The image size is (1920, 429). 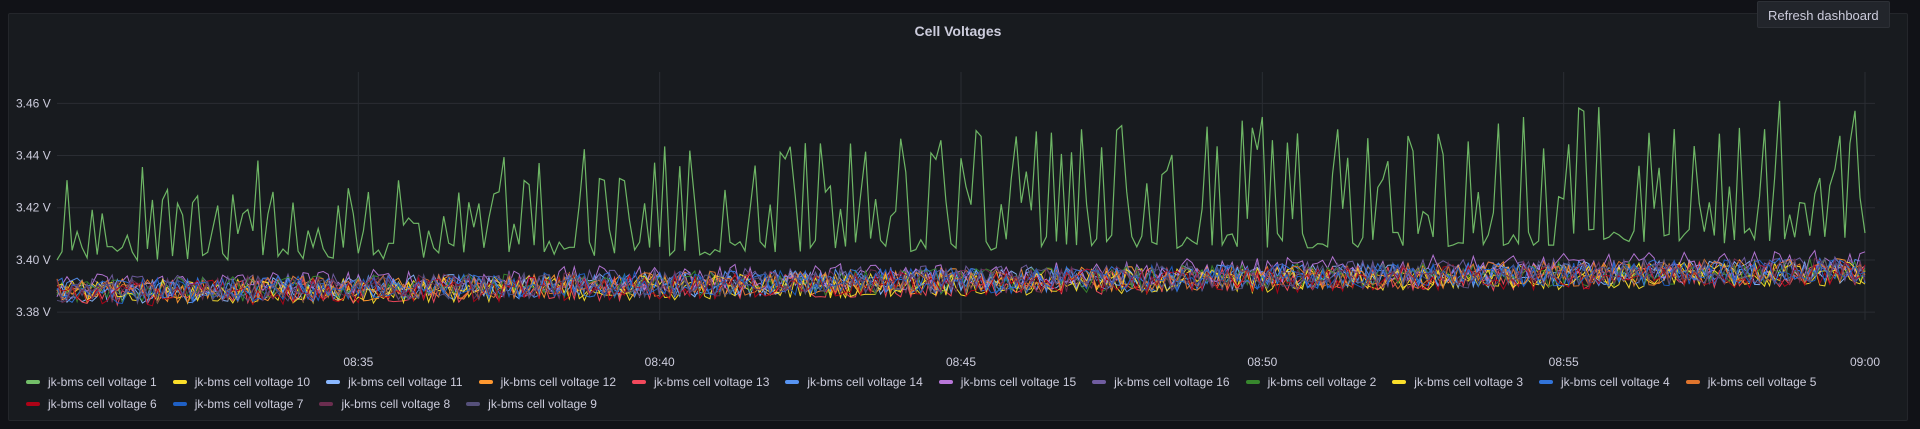 I want to click on x-tick-label: 09:00, so click(x=1865, y=362).